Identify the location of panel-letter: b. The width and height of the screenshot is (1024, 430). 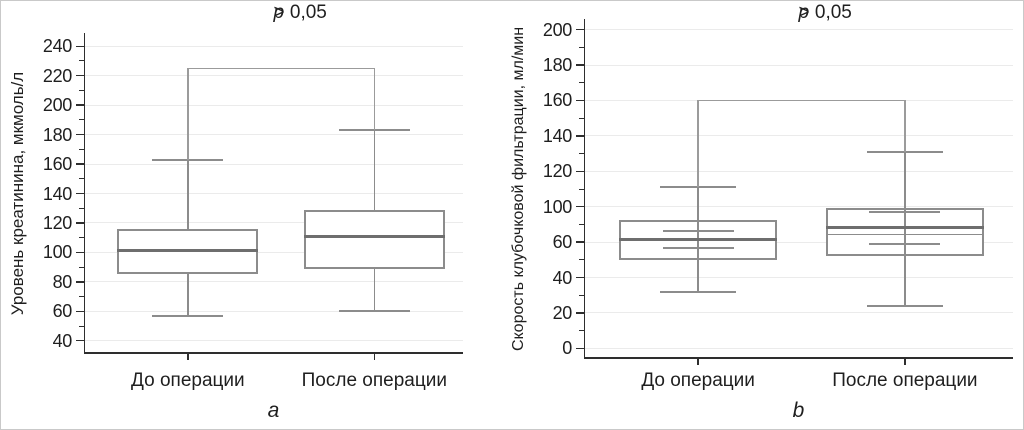
(798, 410).